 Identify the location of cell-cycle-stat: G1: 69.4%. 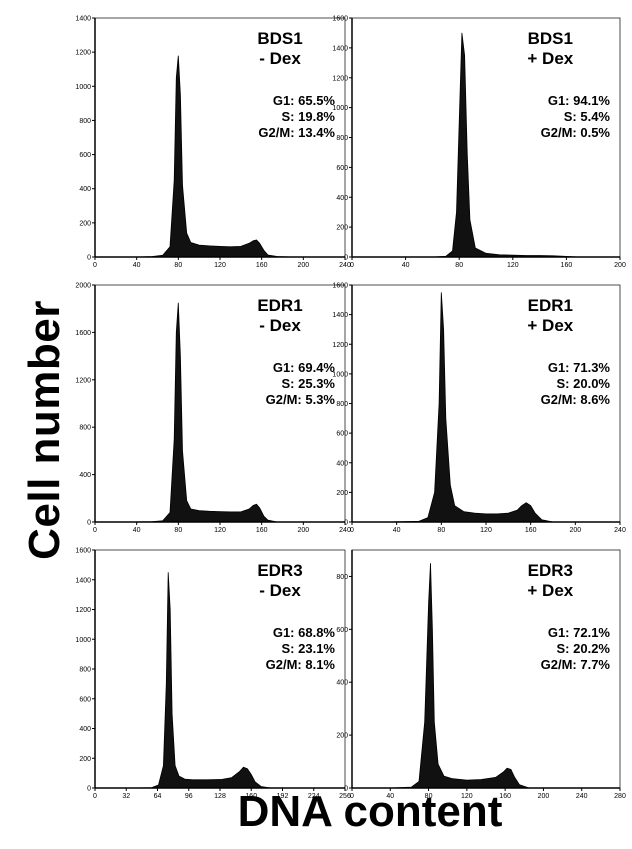
(304, 367).